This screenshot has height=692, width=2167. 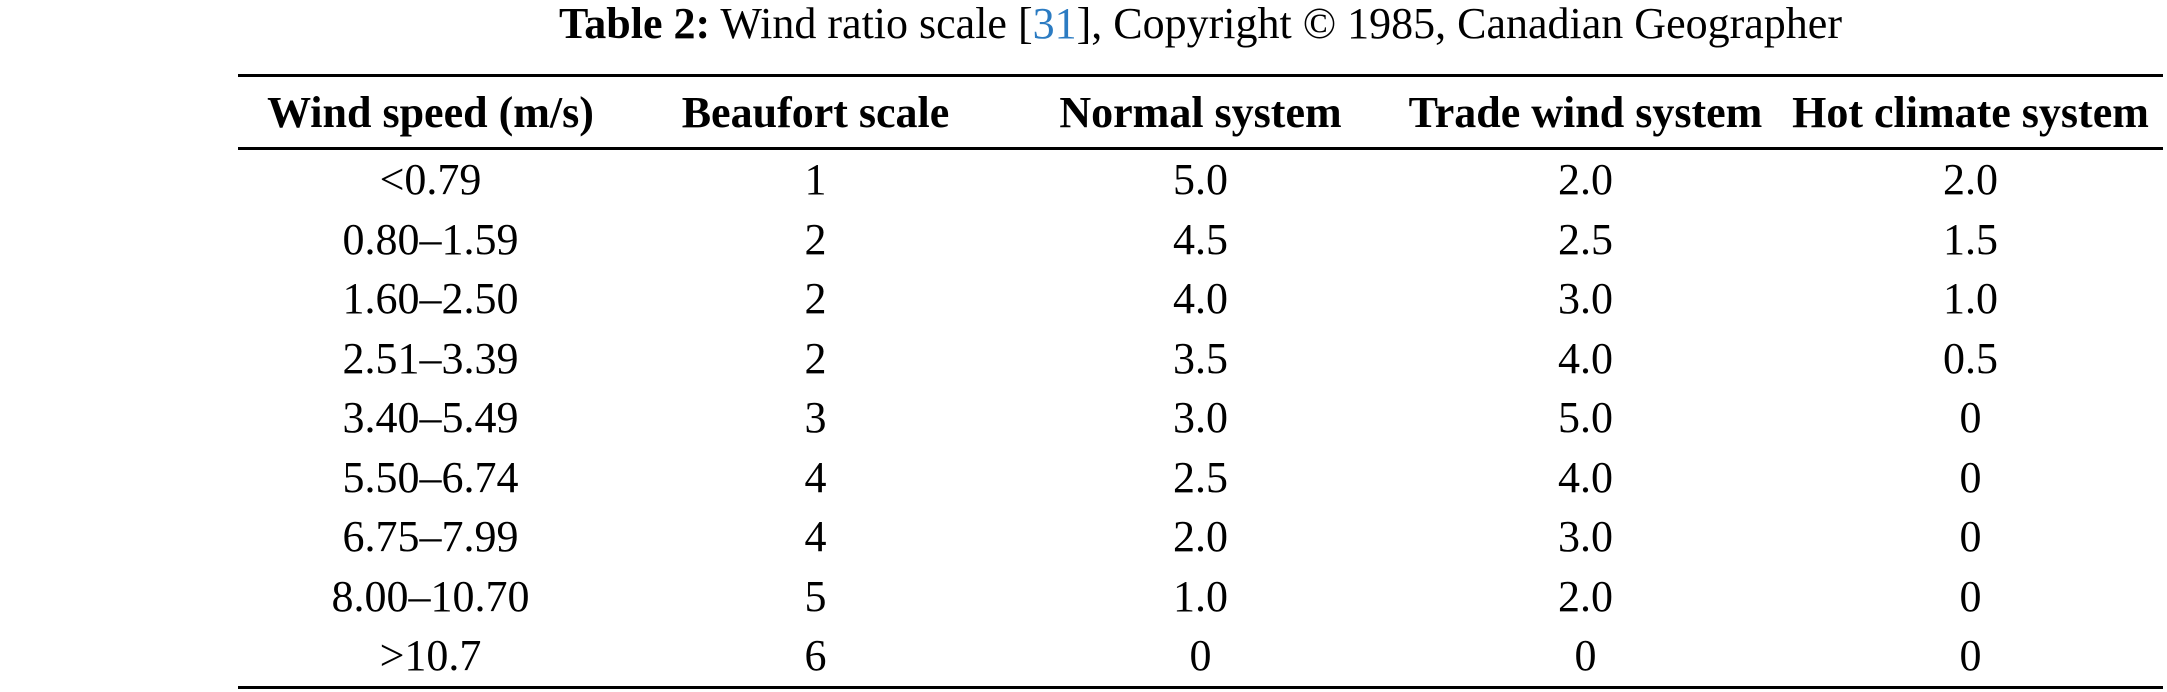 What do you see at coordinates (430, 656) in the screenshot?
I see `table-cell: >10.7` at bounding box center [430, 656].